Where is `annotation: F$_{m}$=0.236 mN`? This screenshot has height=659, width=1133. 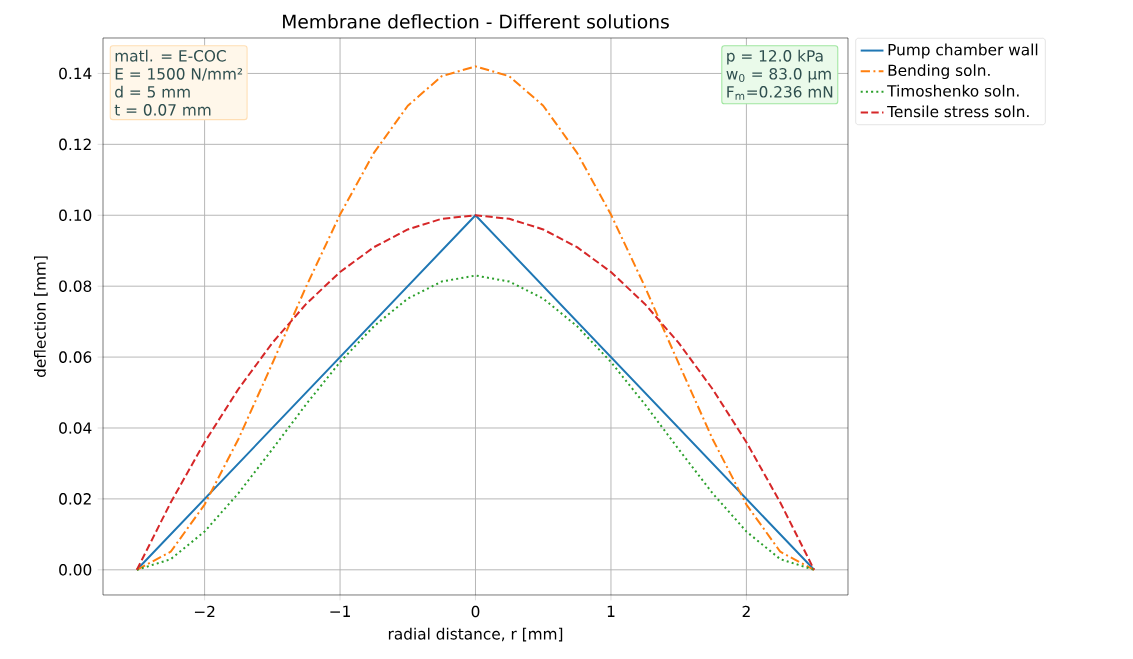
annotation: F$_{m}$=0.236 mN is located at coordinates (780, 93).